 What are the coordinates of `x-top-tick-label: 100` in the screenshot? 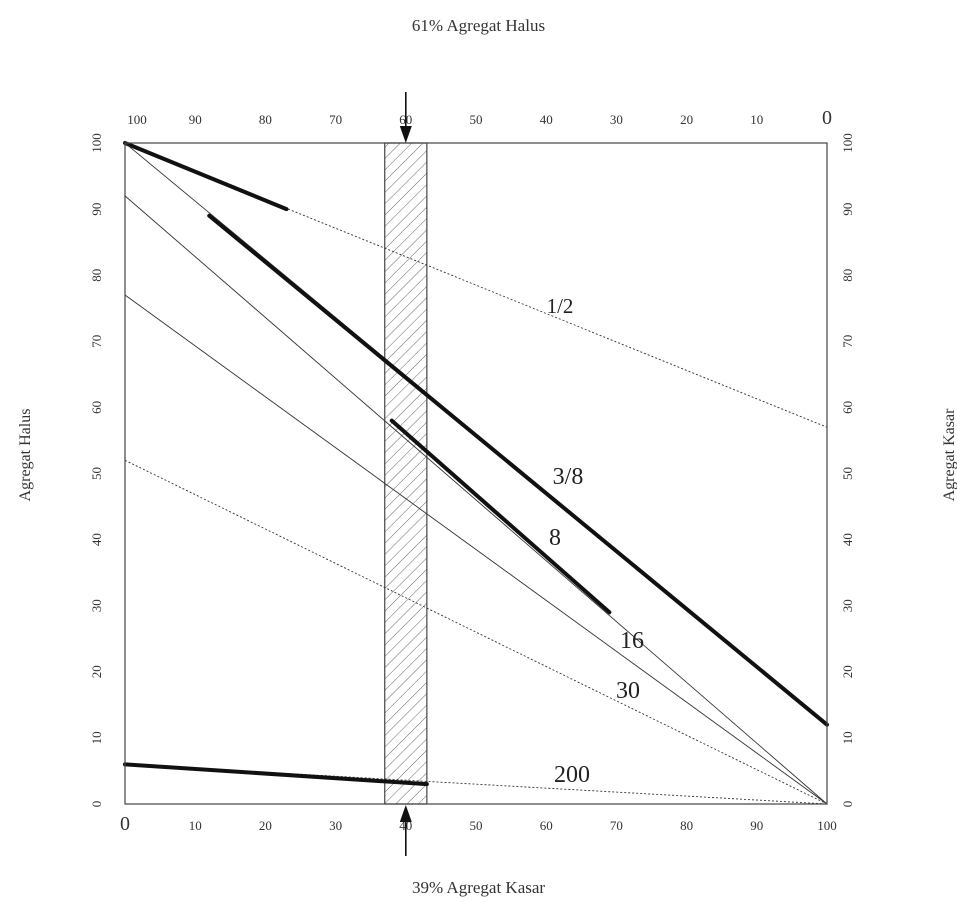 It's located at (137, 119).